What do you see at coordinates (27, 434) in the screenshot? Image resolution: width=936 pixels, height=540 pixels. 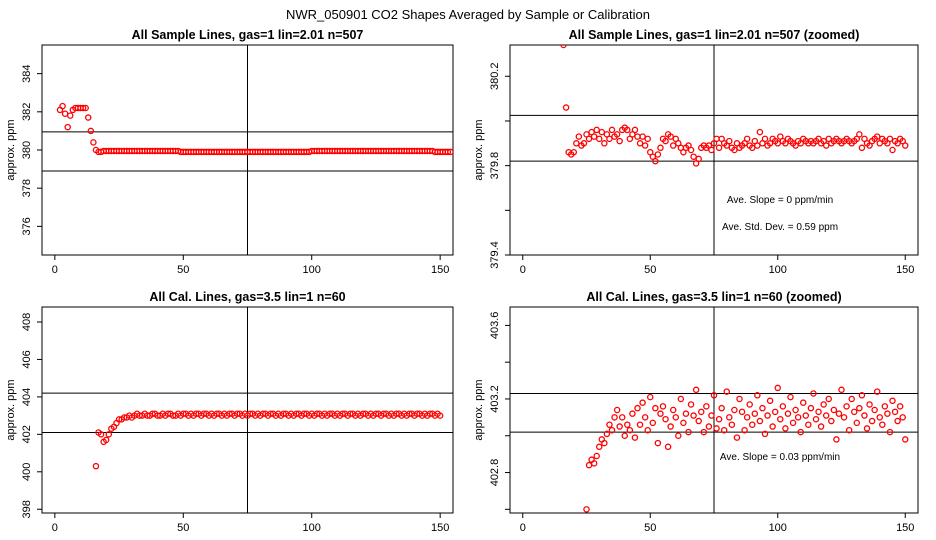 I see `y-tick-label: 402` at bounding box center [27, 434].